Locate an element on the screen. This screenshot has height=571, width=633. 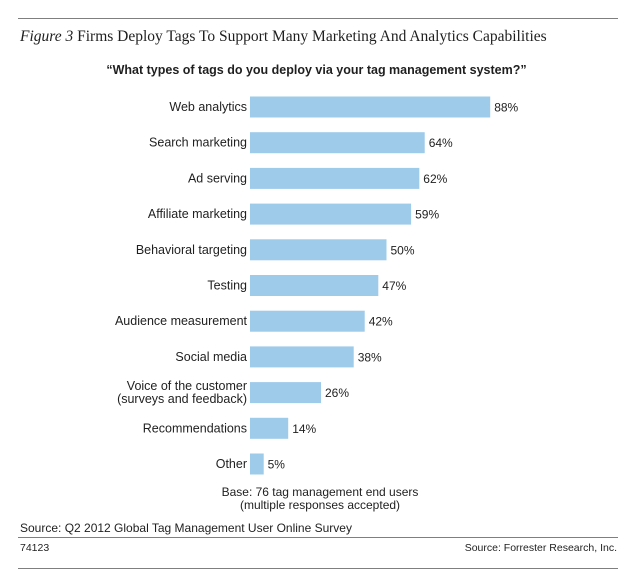
base-note-line-2: (multiple responses accepted) is located at coordinates (320, 505).